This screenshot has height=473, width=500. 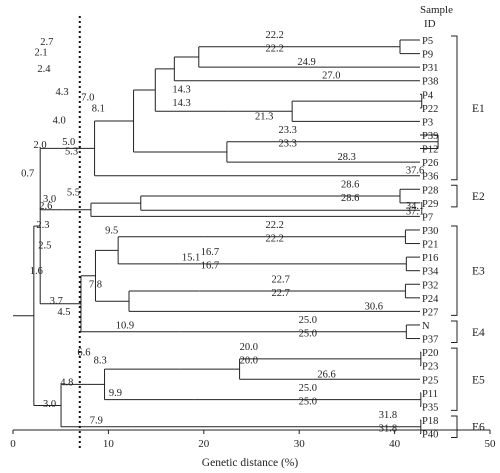 I want to click on leaf-label: P11, so click(x=430, y=394).